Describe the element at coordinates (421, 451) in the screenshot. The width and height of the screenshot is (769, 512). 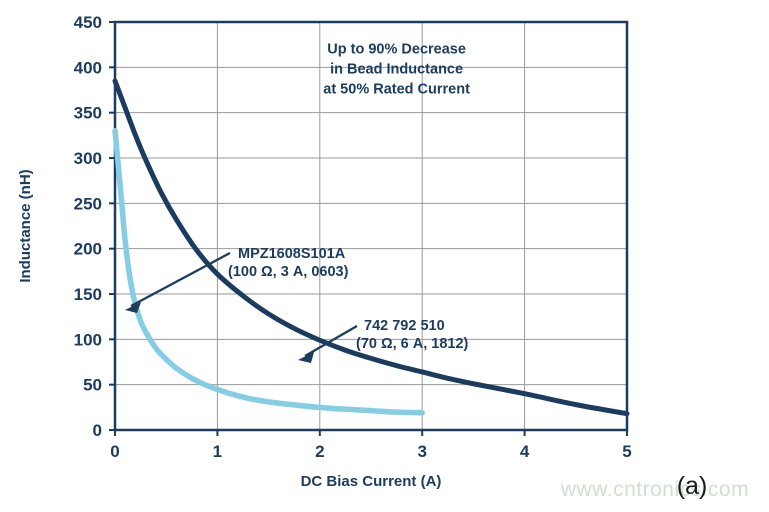
I see `x-tick-label: 3` at that location.